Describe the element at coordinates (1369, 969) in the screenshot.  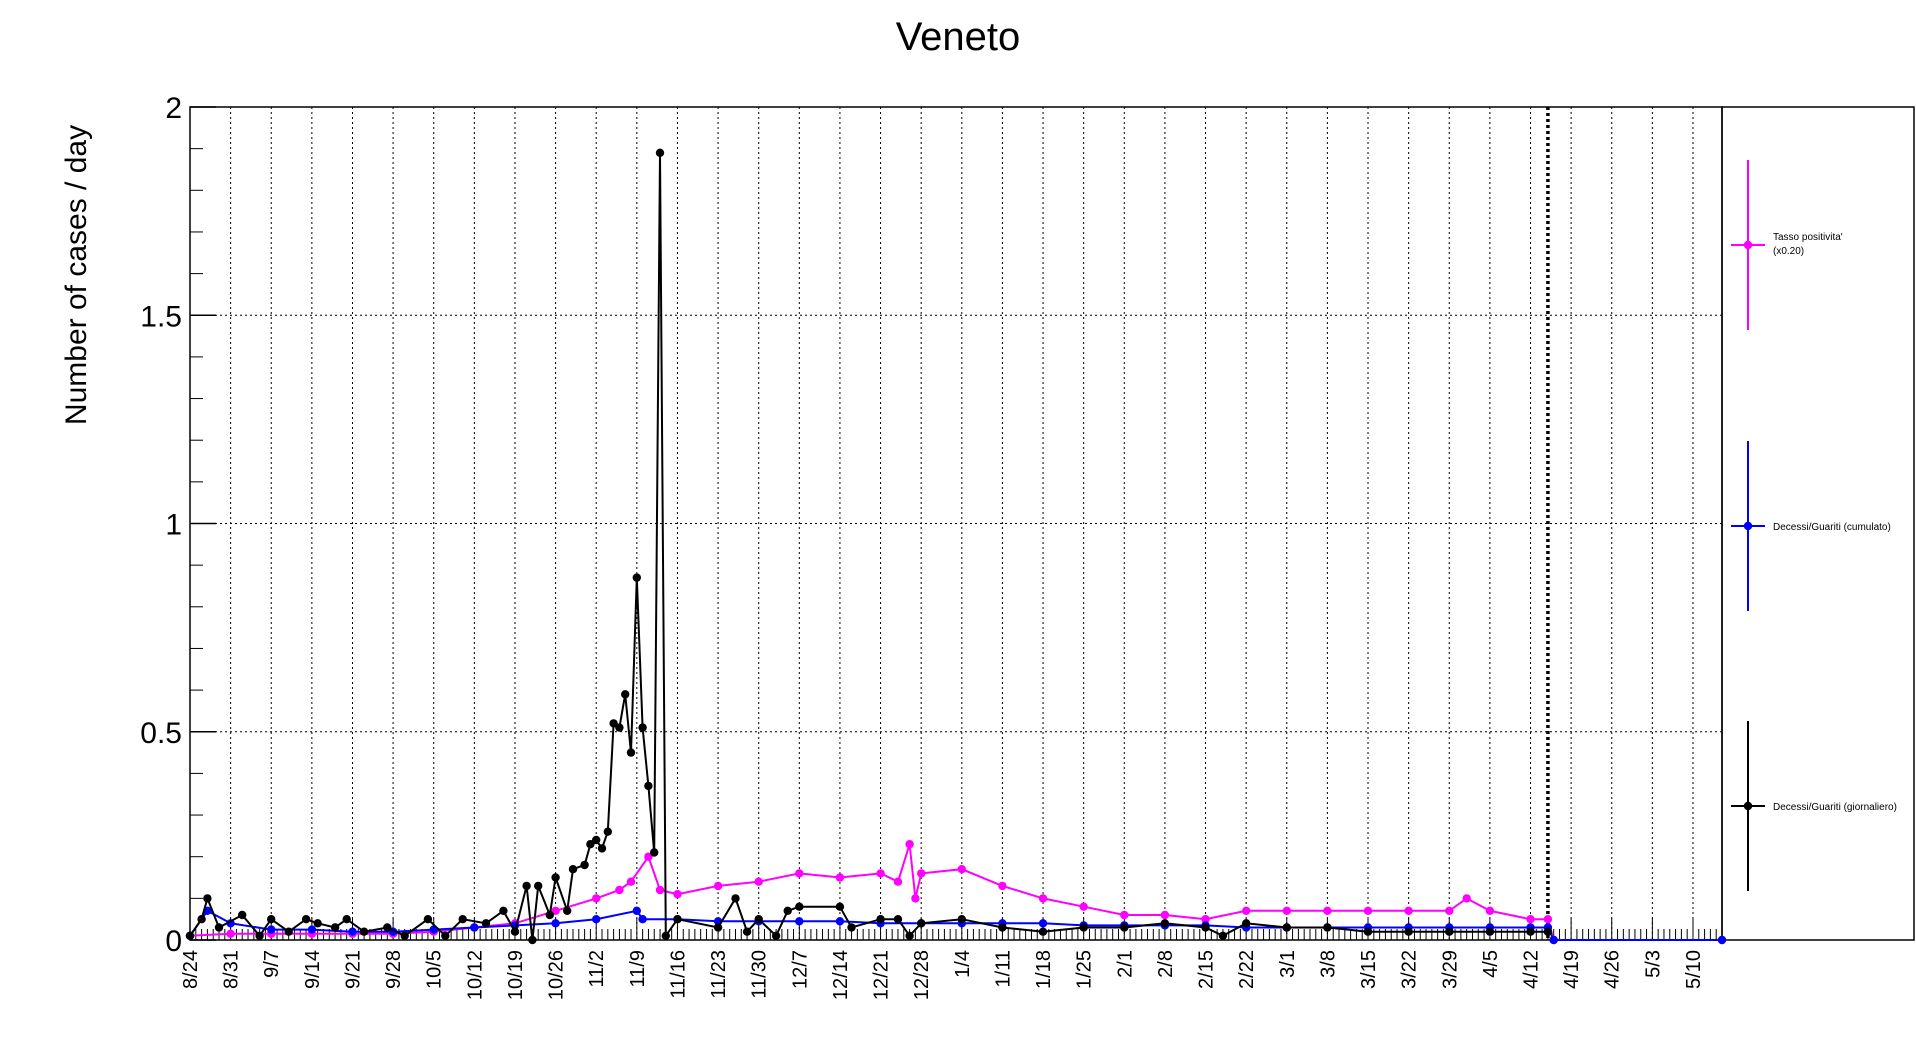
I see `x-tick-label: 3/15` at that location.